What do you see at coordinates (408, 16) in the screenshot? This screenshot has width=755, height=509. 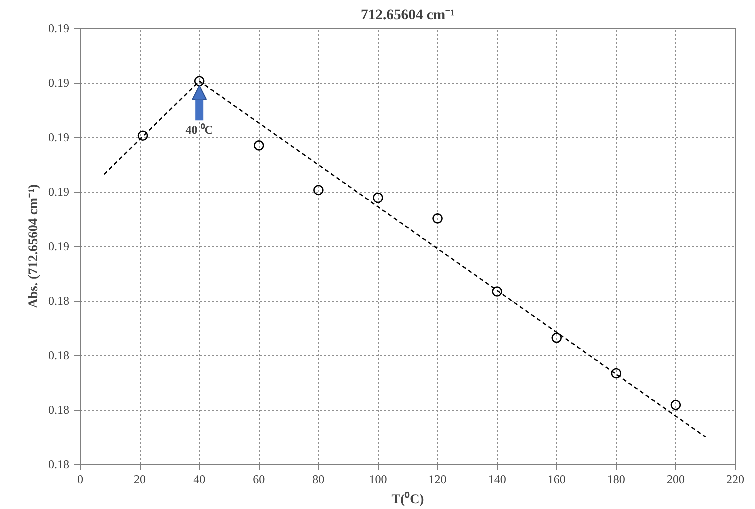 I see `chart-title: 712.65604 cm⁻¹` at bounding box center [408, 16].